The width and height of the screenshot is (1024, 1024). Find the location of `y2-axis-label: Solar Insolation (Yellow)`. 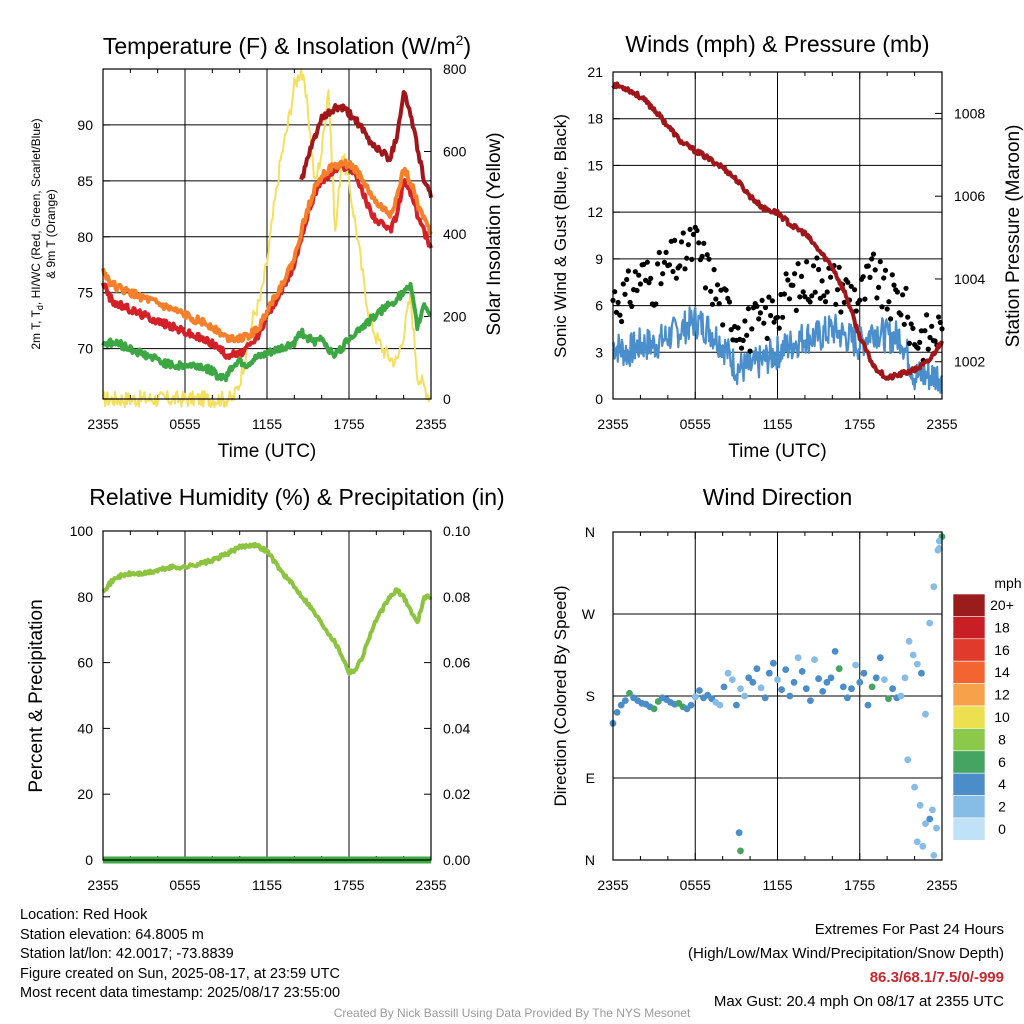

y2-axis-label: Solar Insolation (Yellow) is located at coordinates (494, 233).